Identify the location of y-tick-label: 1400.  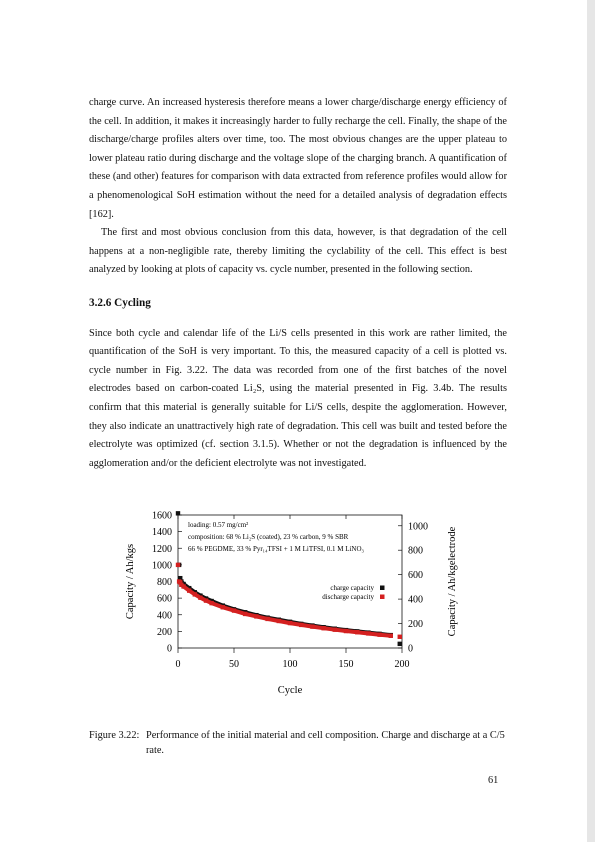
(162, 532).